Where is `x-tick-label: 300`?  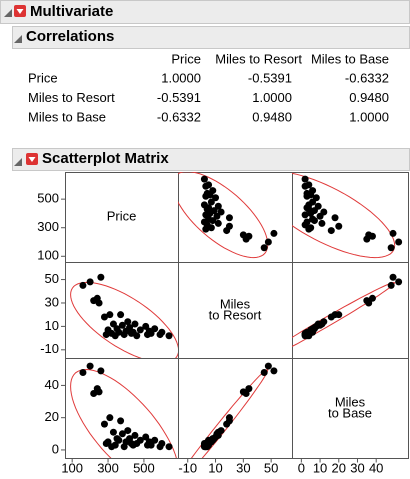 x-tick-label: 300 is located at coordinates (108, 467).